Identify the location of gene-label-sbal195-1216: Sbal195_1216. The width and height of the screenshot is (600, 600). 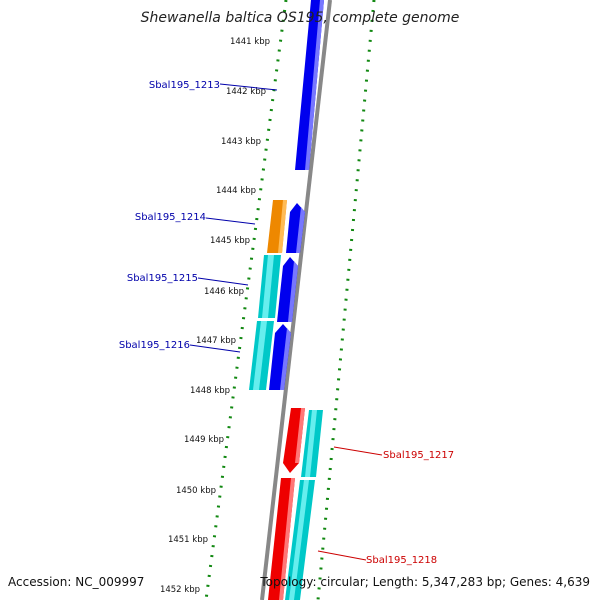
(154, 345).